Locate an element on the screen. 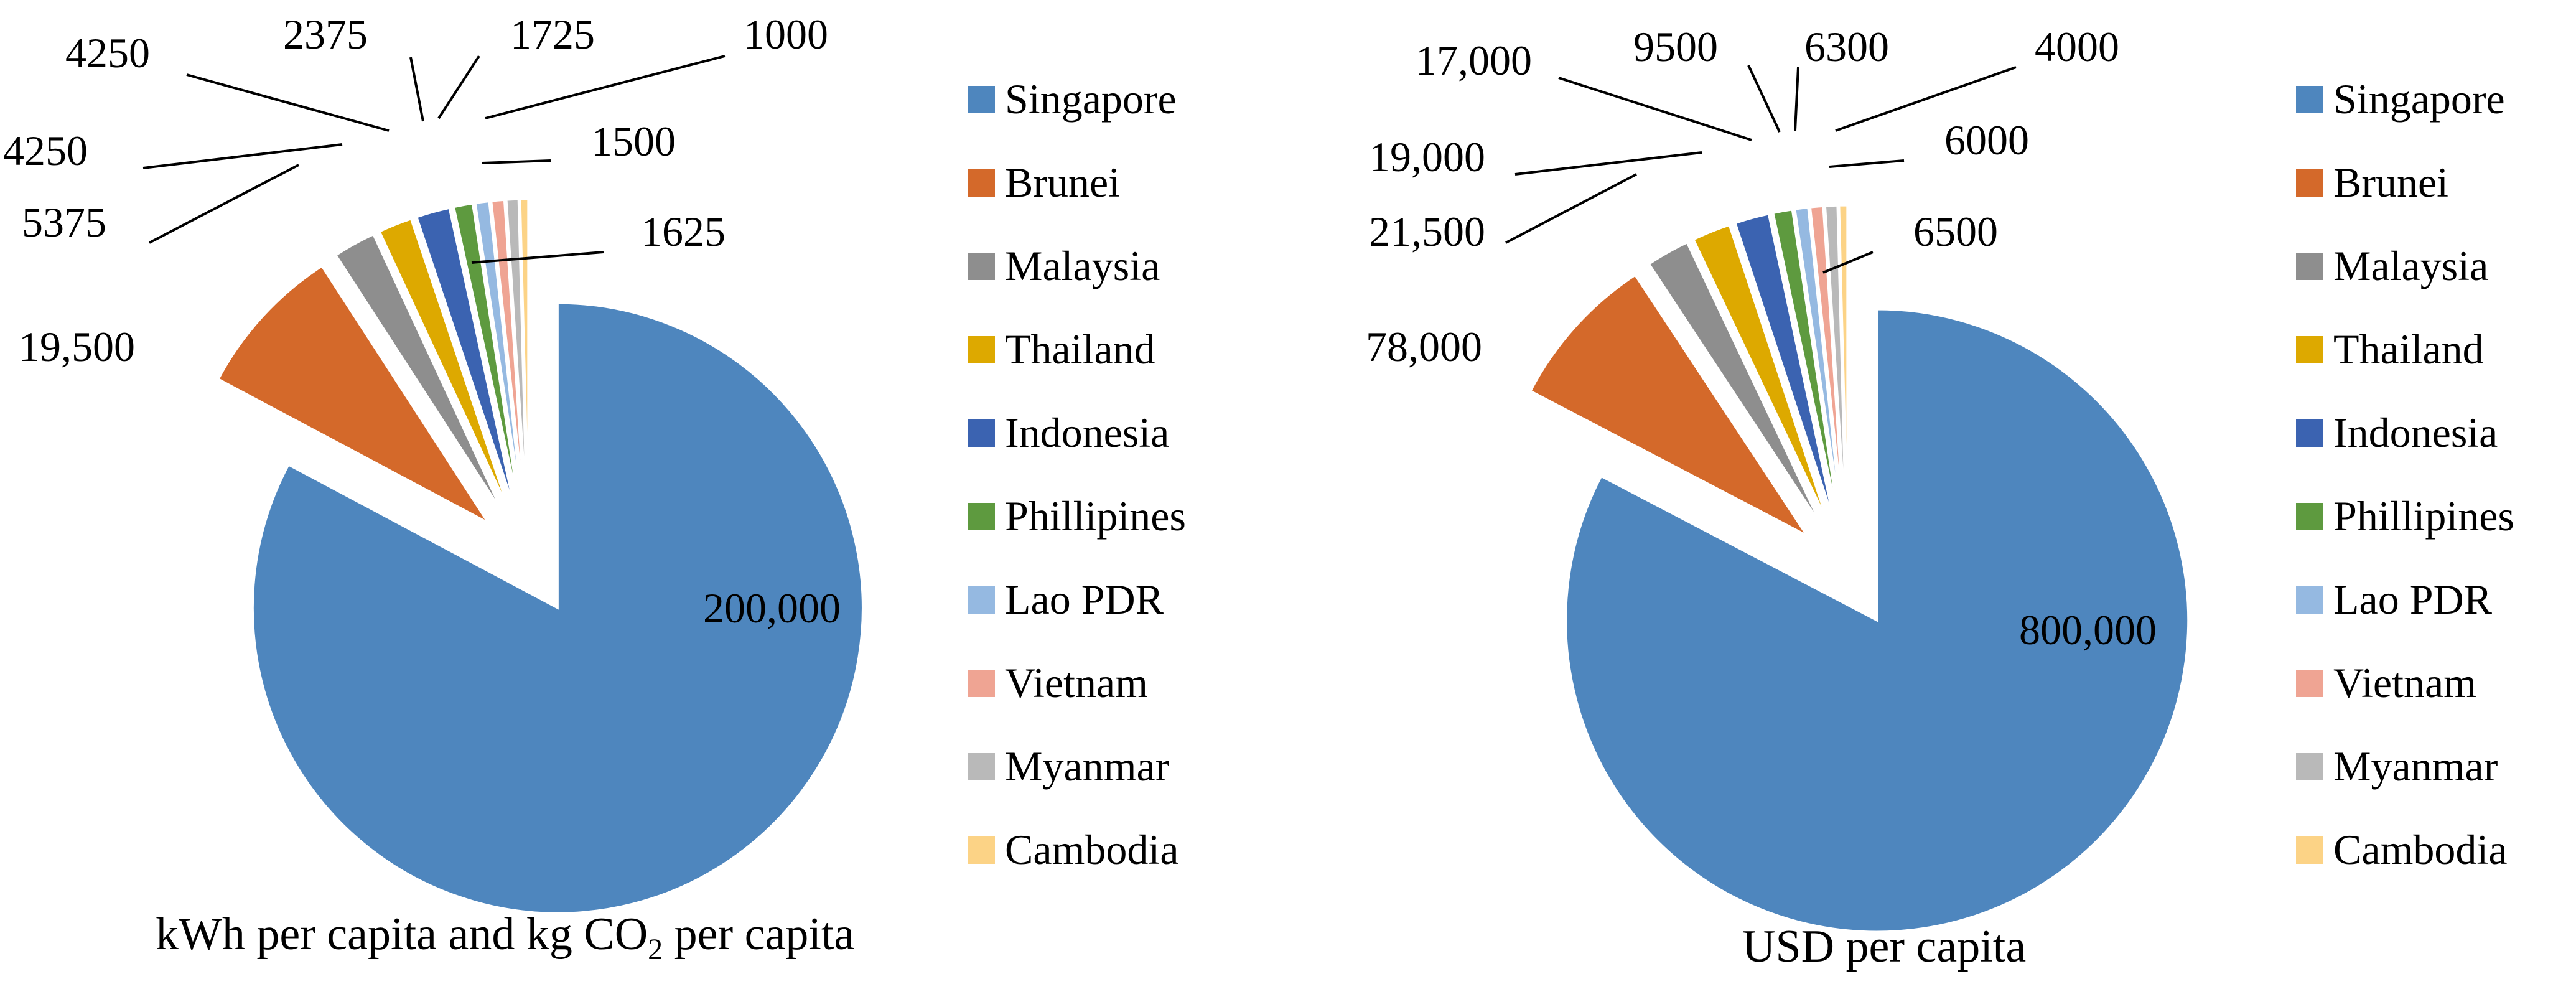  data-label-brunei: 19,500 is located at coordinates (77, 346).